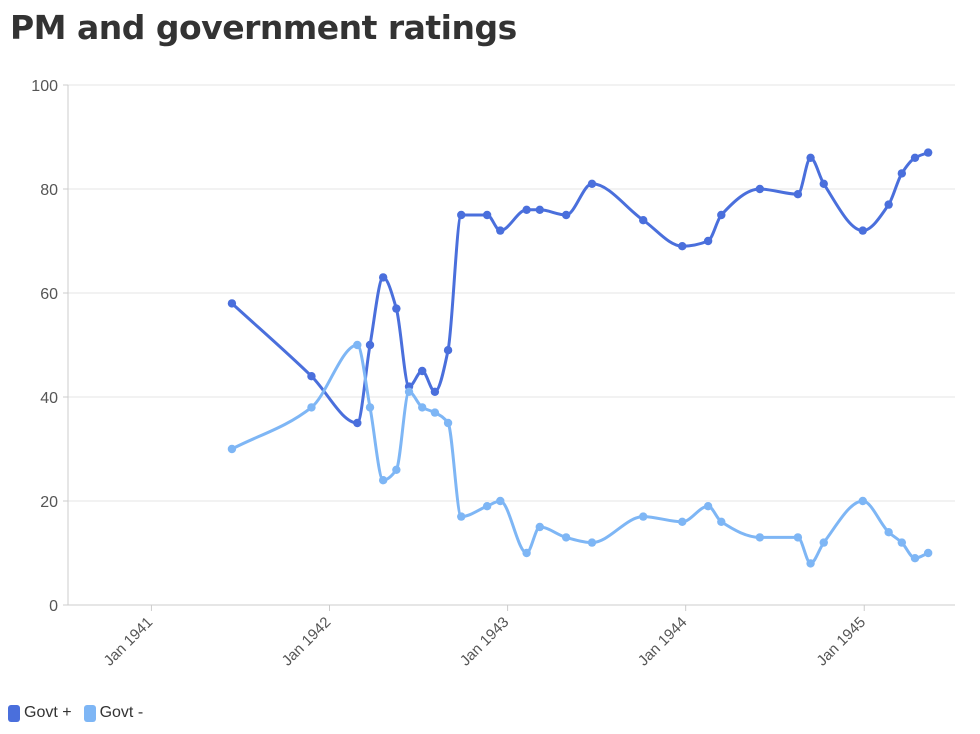  I want to click on legend-item-govt-plus: Govt +, so click(40, 713).